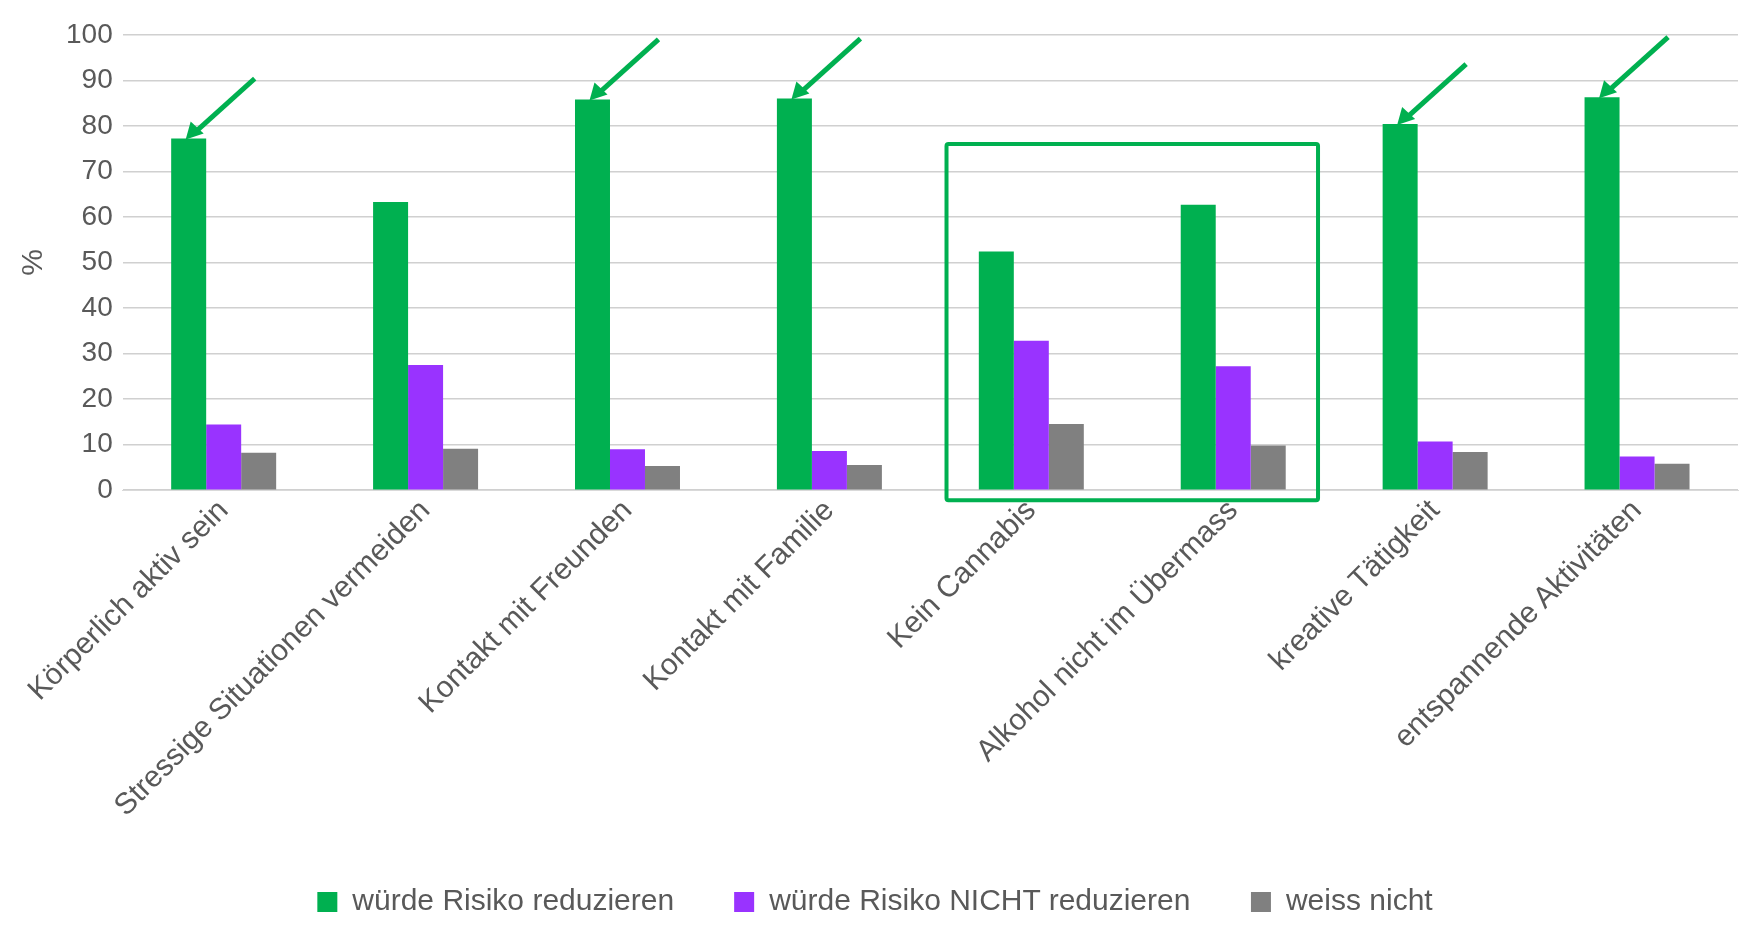 This screenshot has height=944, width=1759. I want to click on y-axis-title: %, so click(32, 262).